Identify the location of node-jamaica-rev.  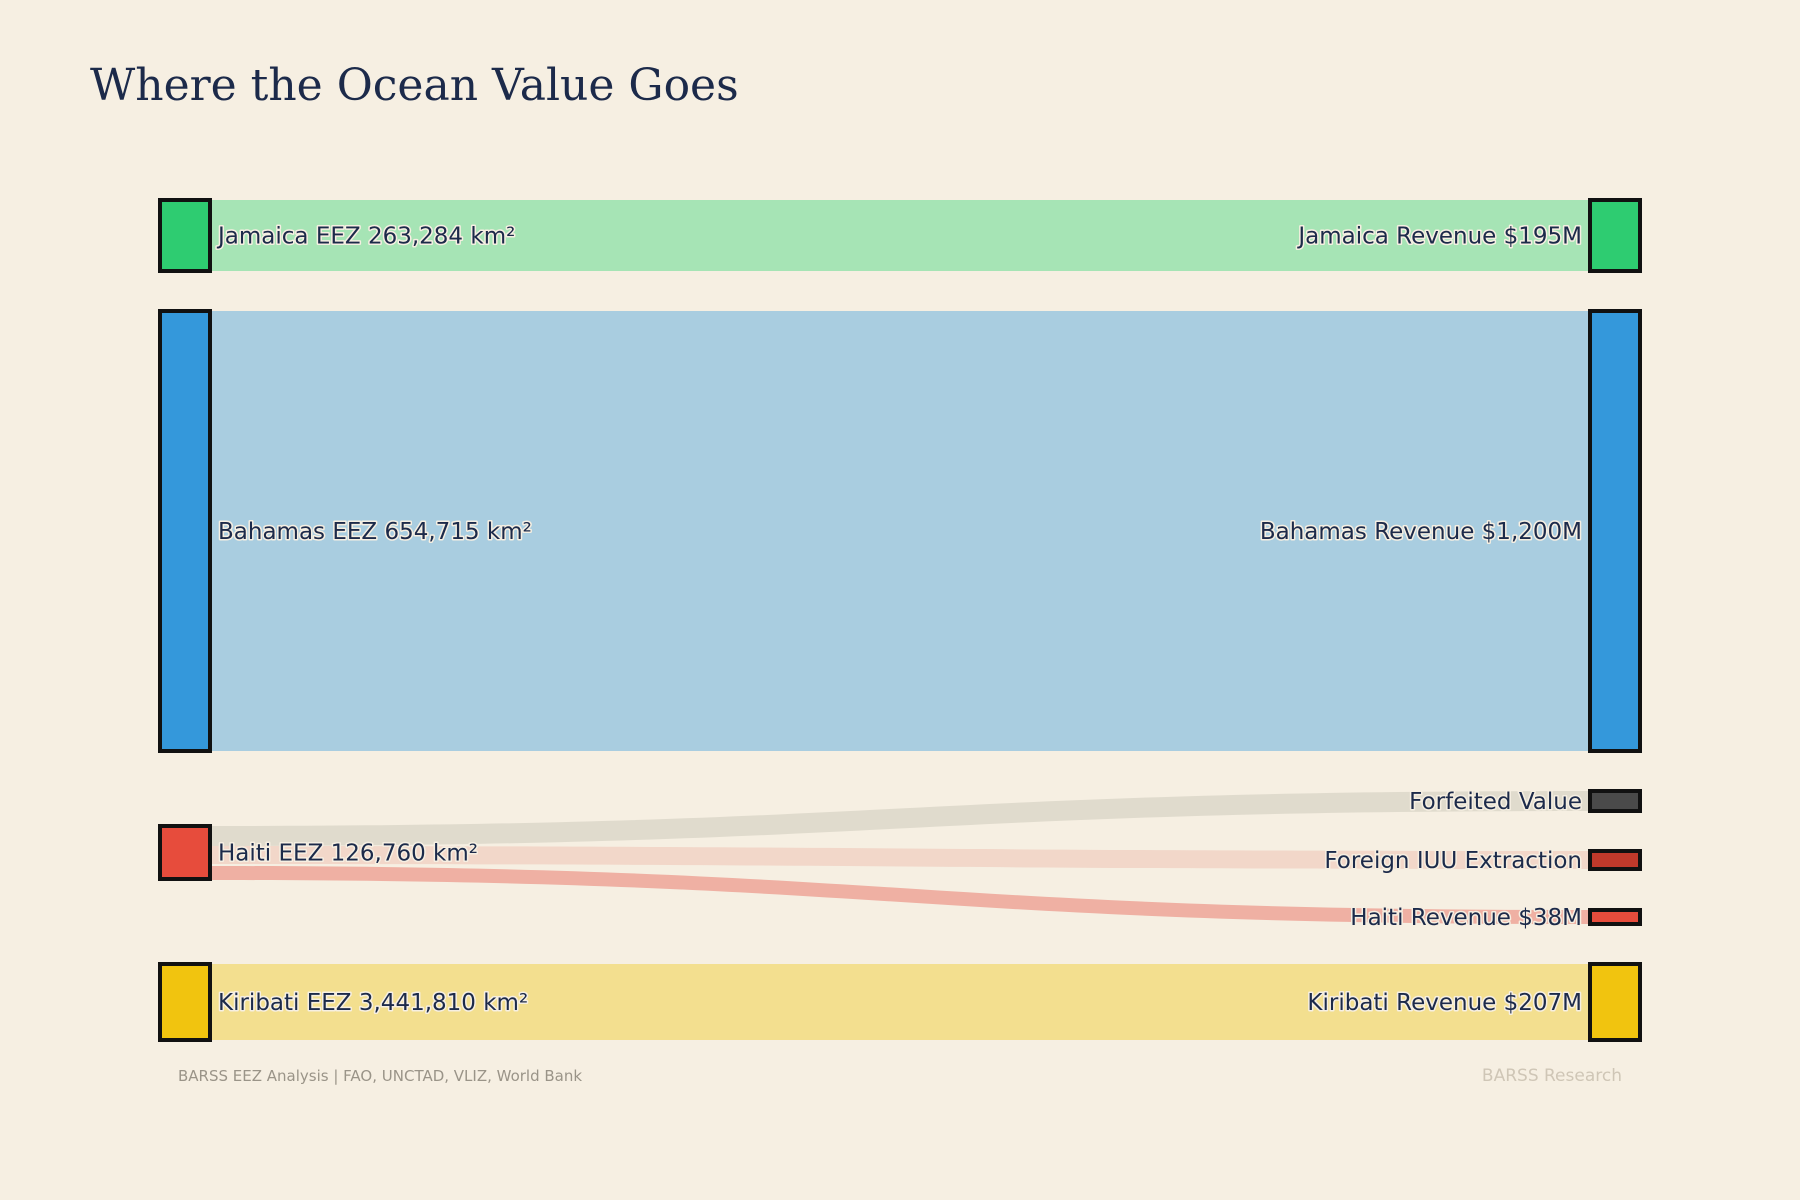
(1615, 235).